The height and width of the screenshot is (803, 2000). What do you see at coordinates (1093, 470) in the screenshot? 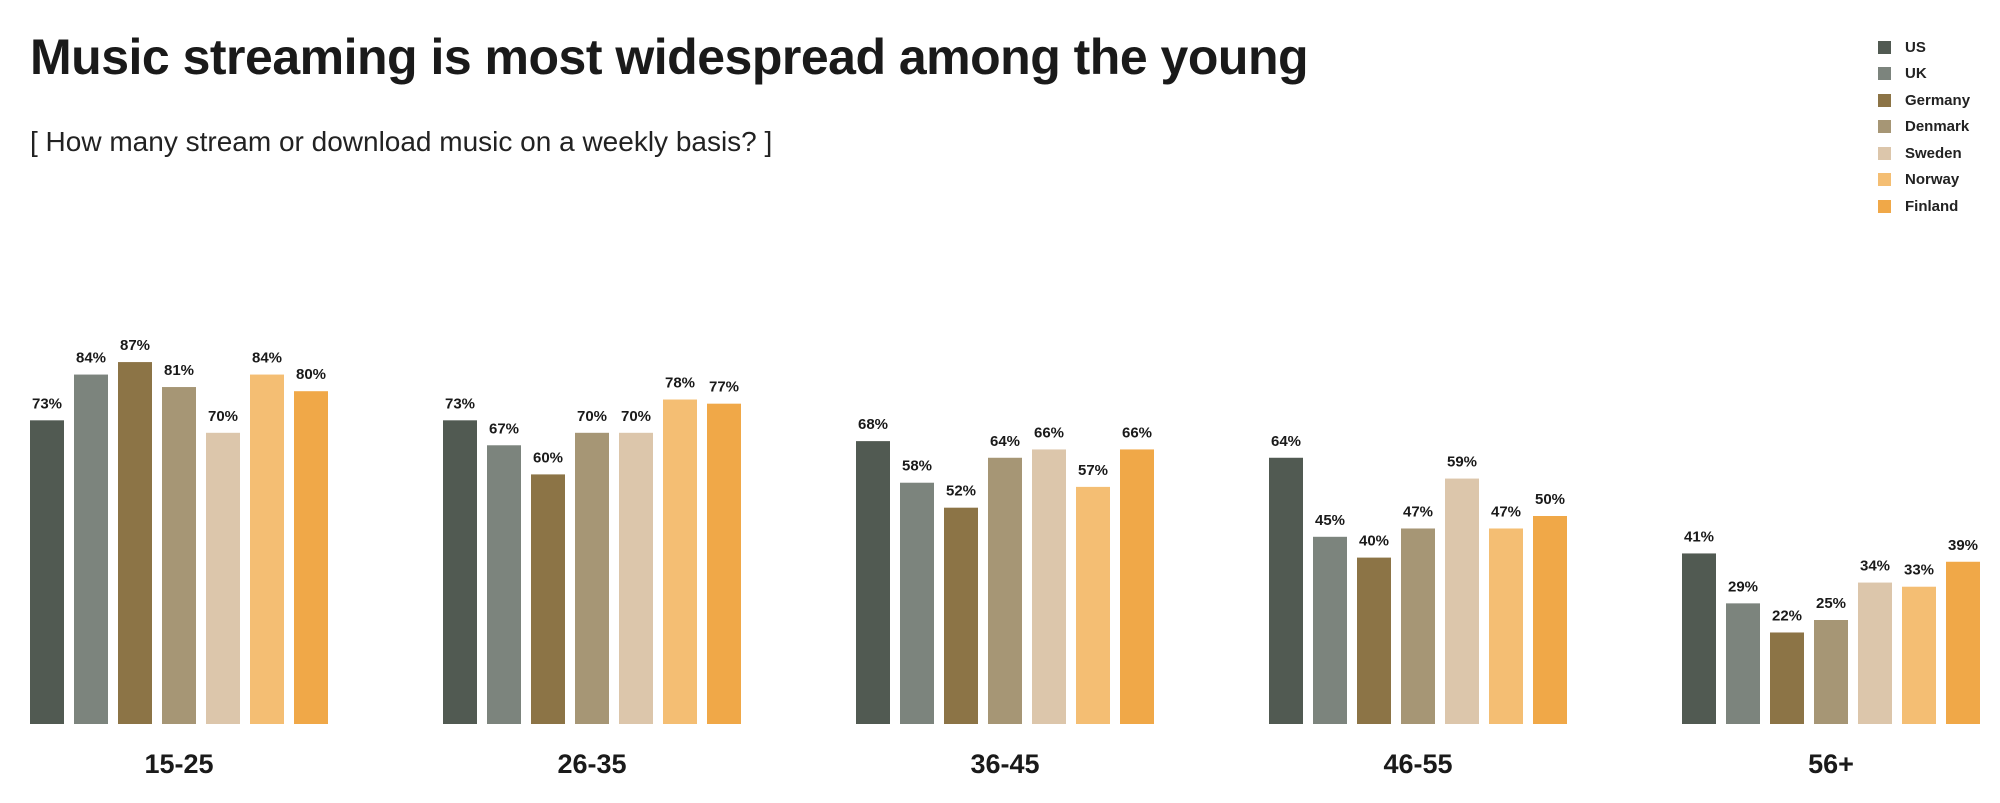
I see `data-label: 57%` at bounding box center [1093, 470].